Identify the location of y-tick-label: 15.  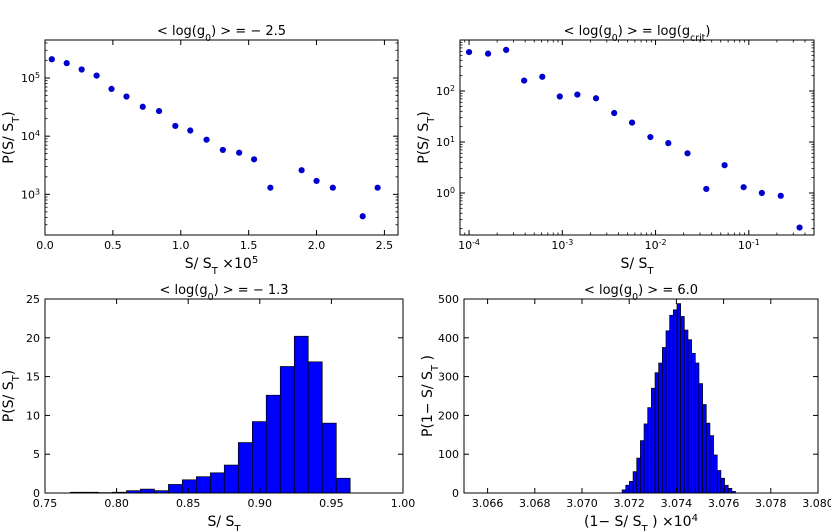
(33, 377).